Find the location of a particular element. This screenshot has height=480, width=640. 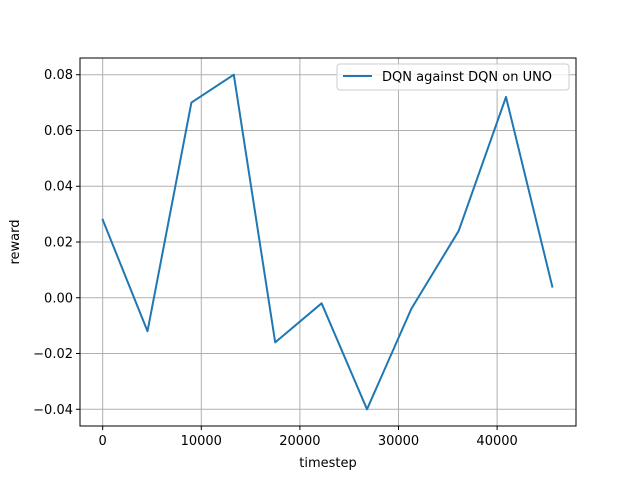

x-tick-label: 40000 is located at coordinates (496, 441).